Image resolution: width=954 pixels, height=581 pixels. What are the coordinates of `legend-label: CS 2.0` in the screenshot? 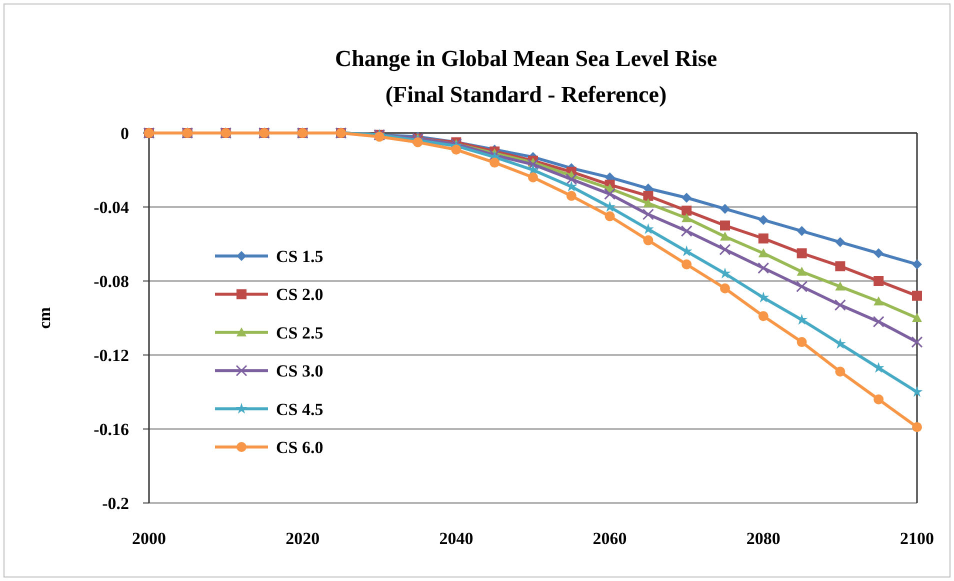 It's located at (300, 294).